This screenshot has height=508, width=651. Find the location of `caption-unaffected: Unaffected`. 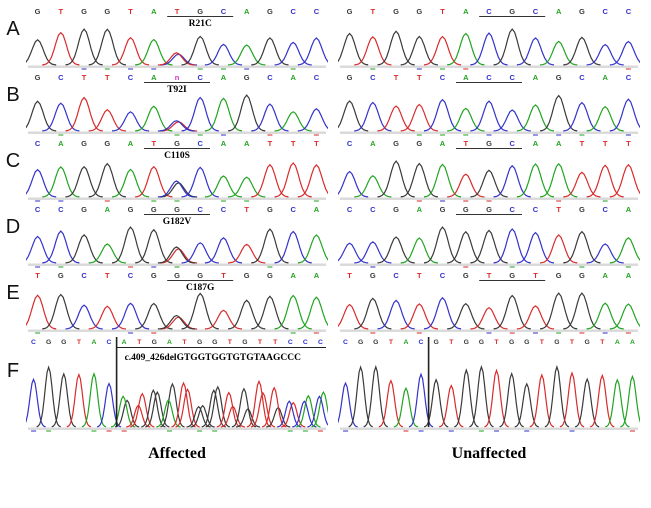

caption-unaffected: Unaffected is located at coordinates (489, 453).